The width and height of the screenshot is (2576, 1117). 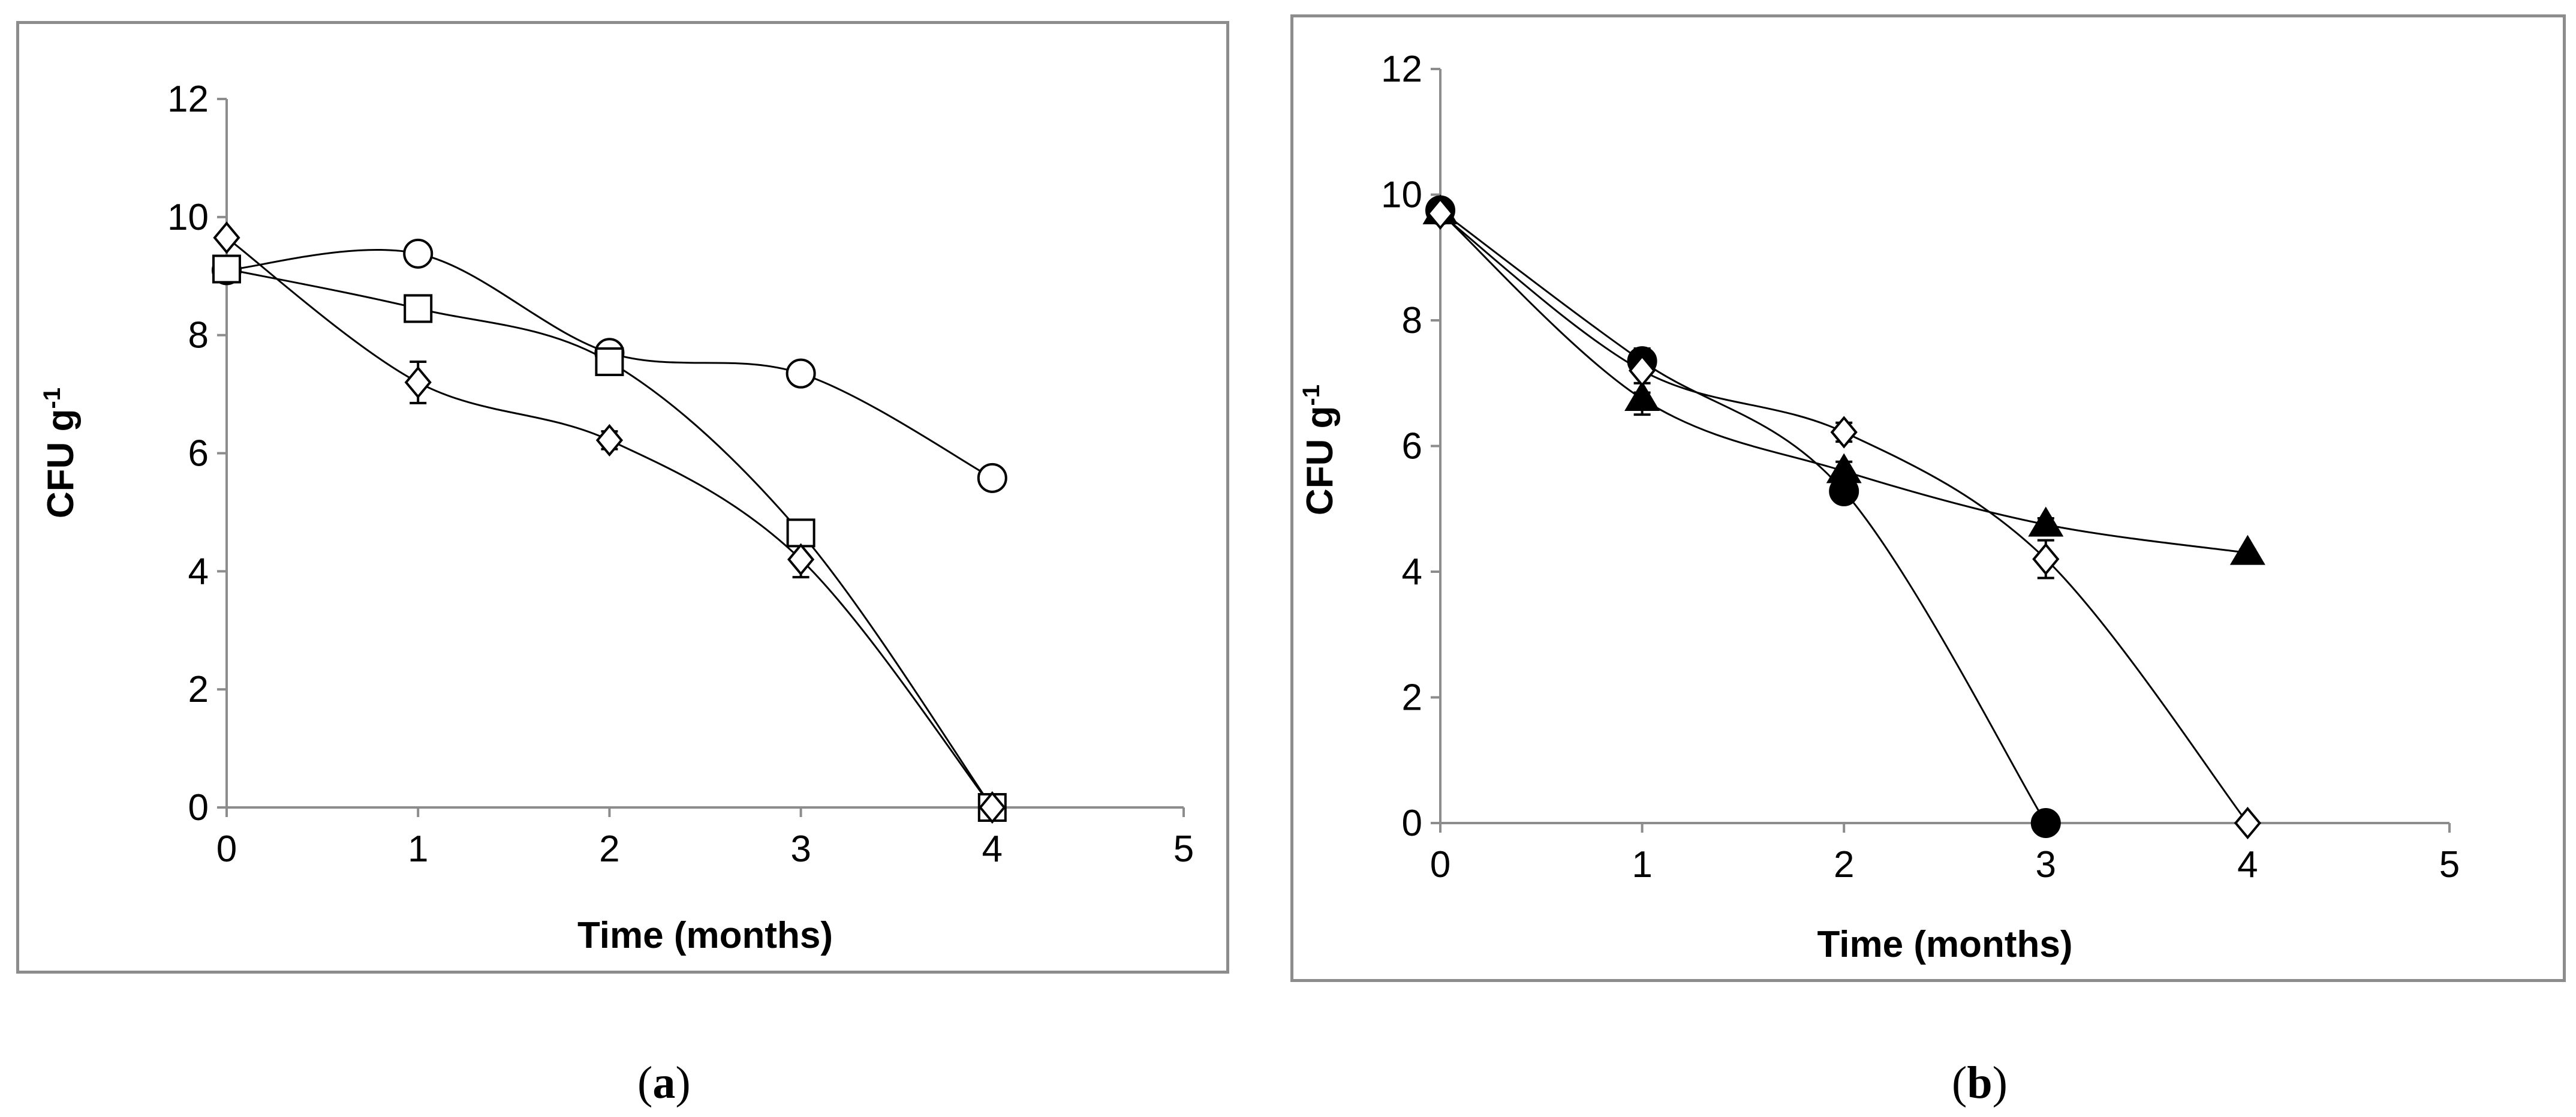 What do you see at coordinates (1844, 864) in the screenshot?
I see `x-tick-label-b: 2` at bounding box center [1844, 864].